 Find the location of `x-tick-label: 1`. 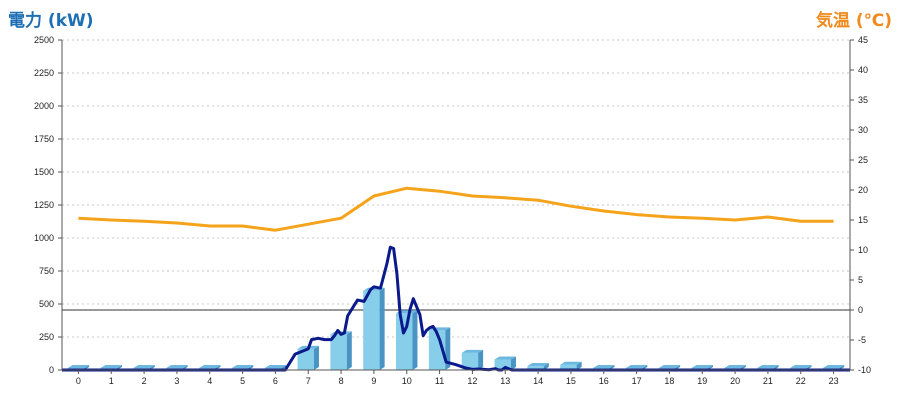

x-tick-label: 1 is located at coordinates (111, 381).